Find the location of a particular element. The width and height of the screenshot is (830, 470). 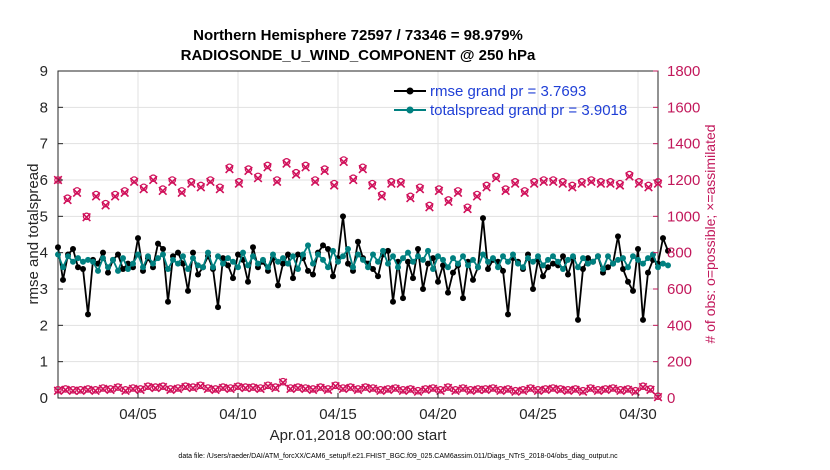

y-right-tick-label: 1000 is located at coordinates (683, 216).